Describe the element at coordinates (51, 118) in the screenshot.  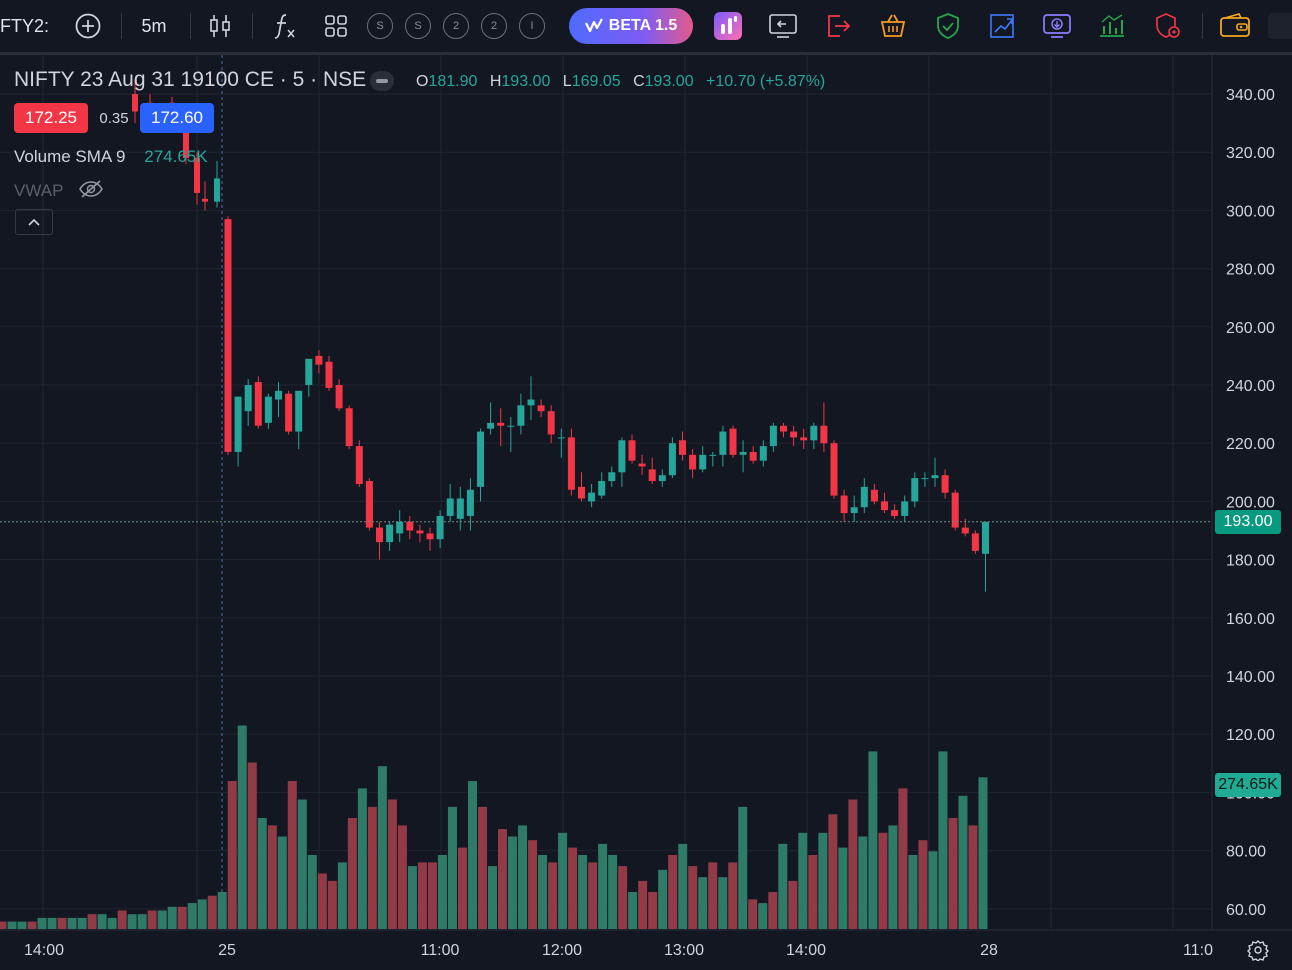
I see `sell-price-button: 172.25` at that location.